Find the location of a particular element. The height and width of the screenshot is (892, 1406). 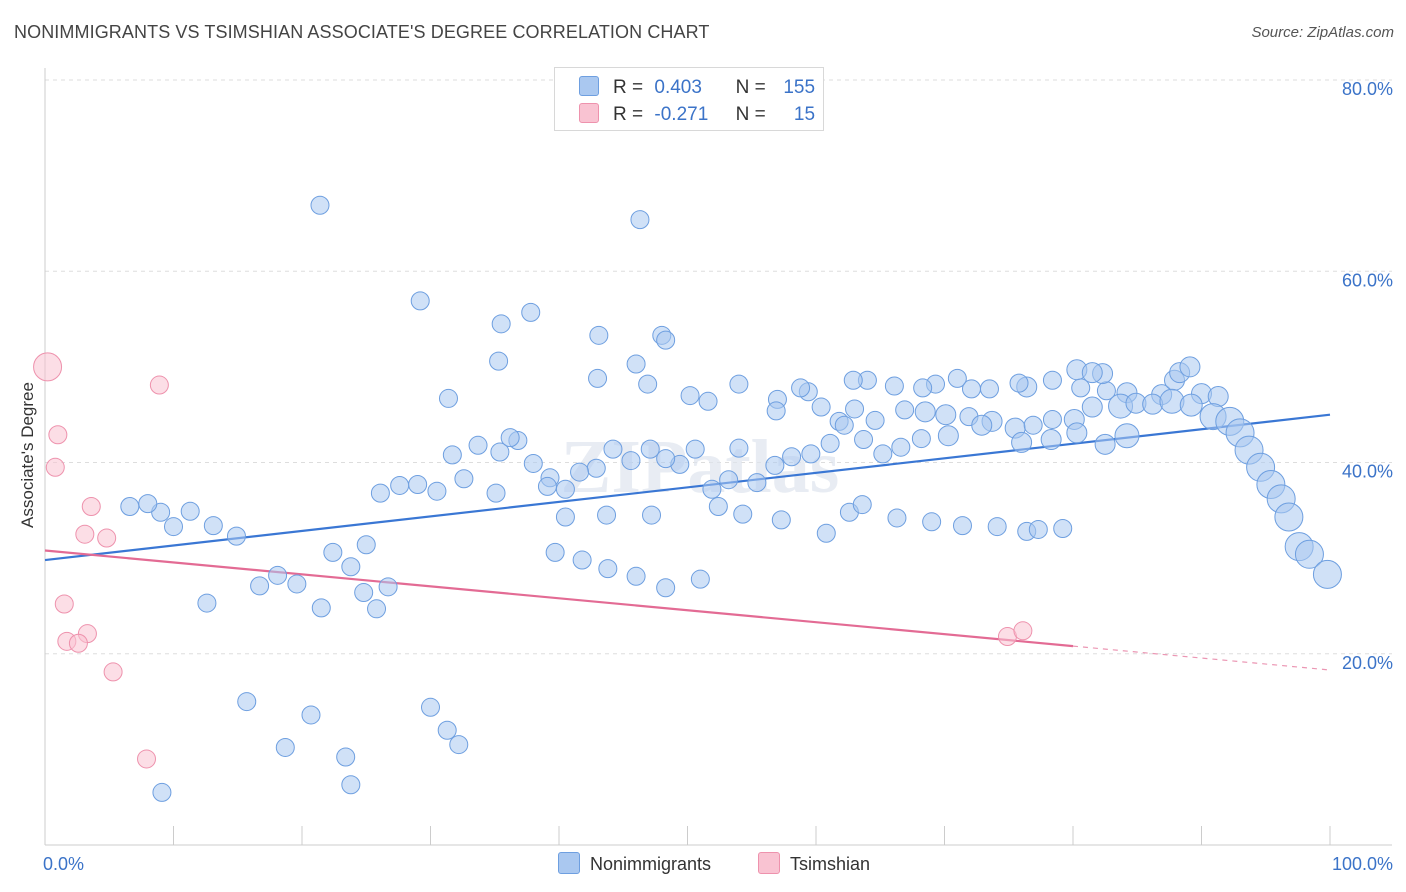

y-axis-label: Associate's Degree is located at coordinates (27, 455).